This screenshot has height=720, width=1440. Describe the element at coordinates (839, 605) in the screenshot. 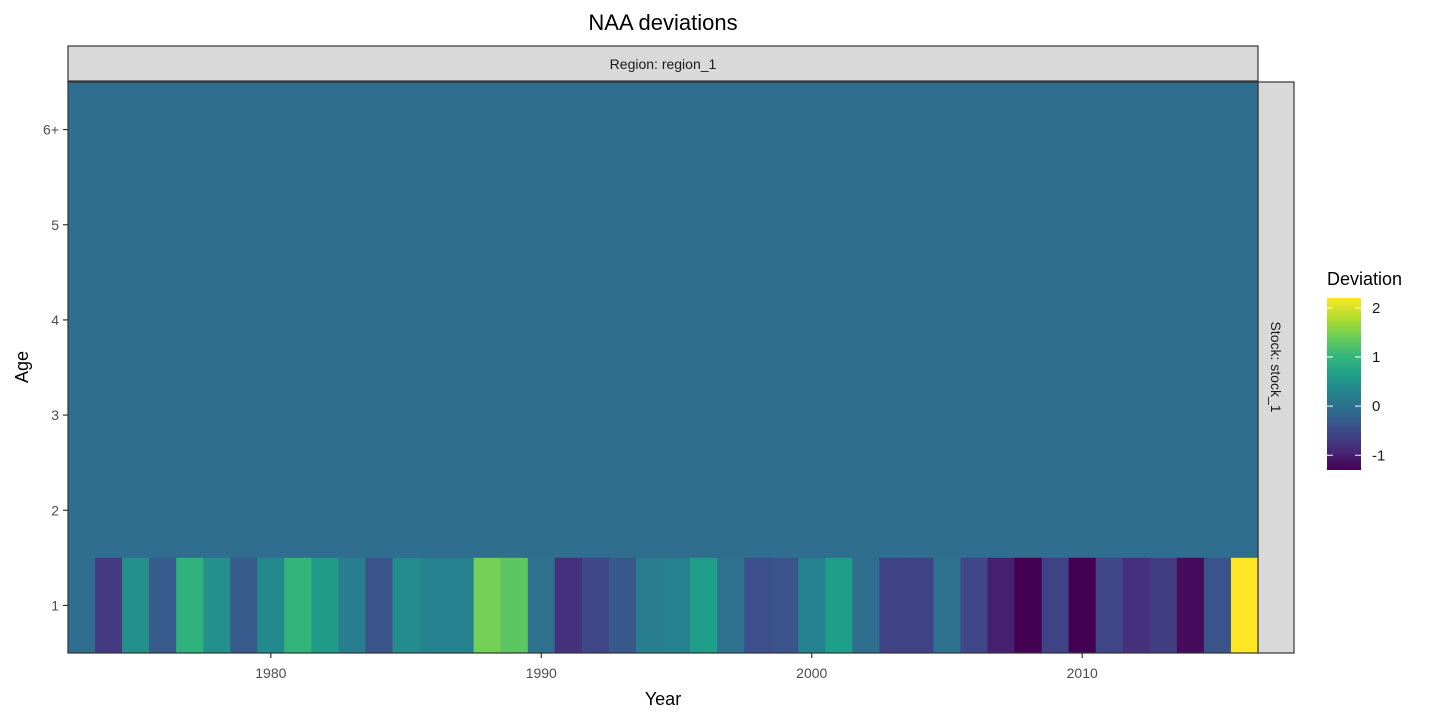

I see `heatmap-tile-2001` at that location.